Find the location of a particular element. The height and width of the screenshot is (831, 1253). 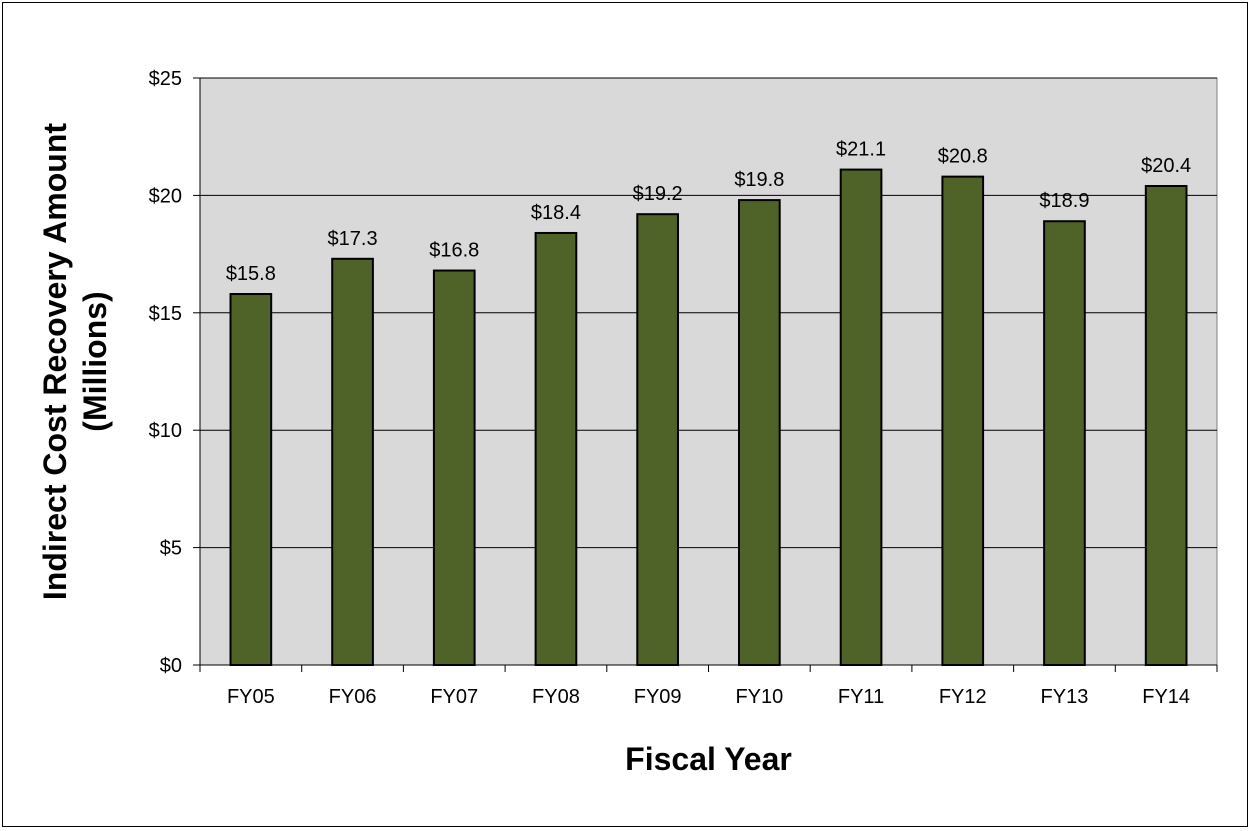

data-label-fy13: $18.9 is located at coordinates (1064, 201).